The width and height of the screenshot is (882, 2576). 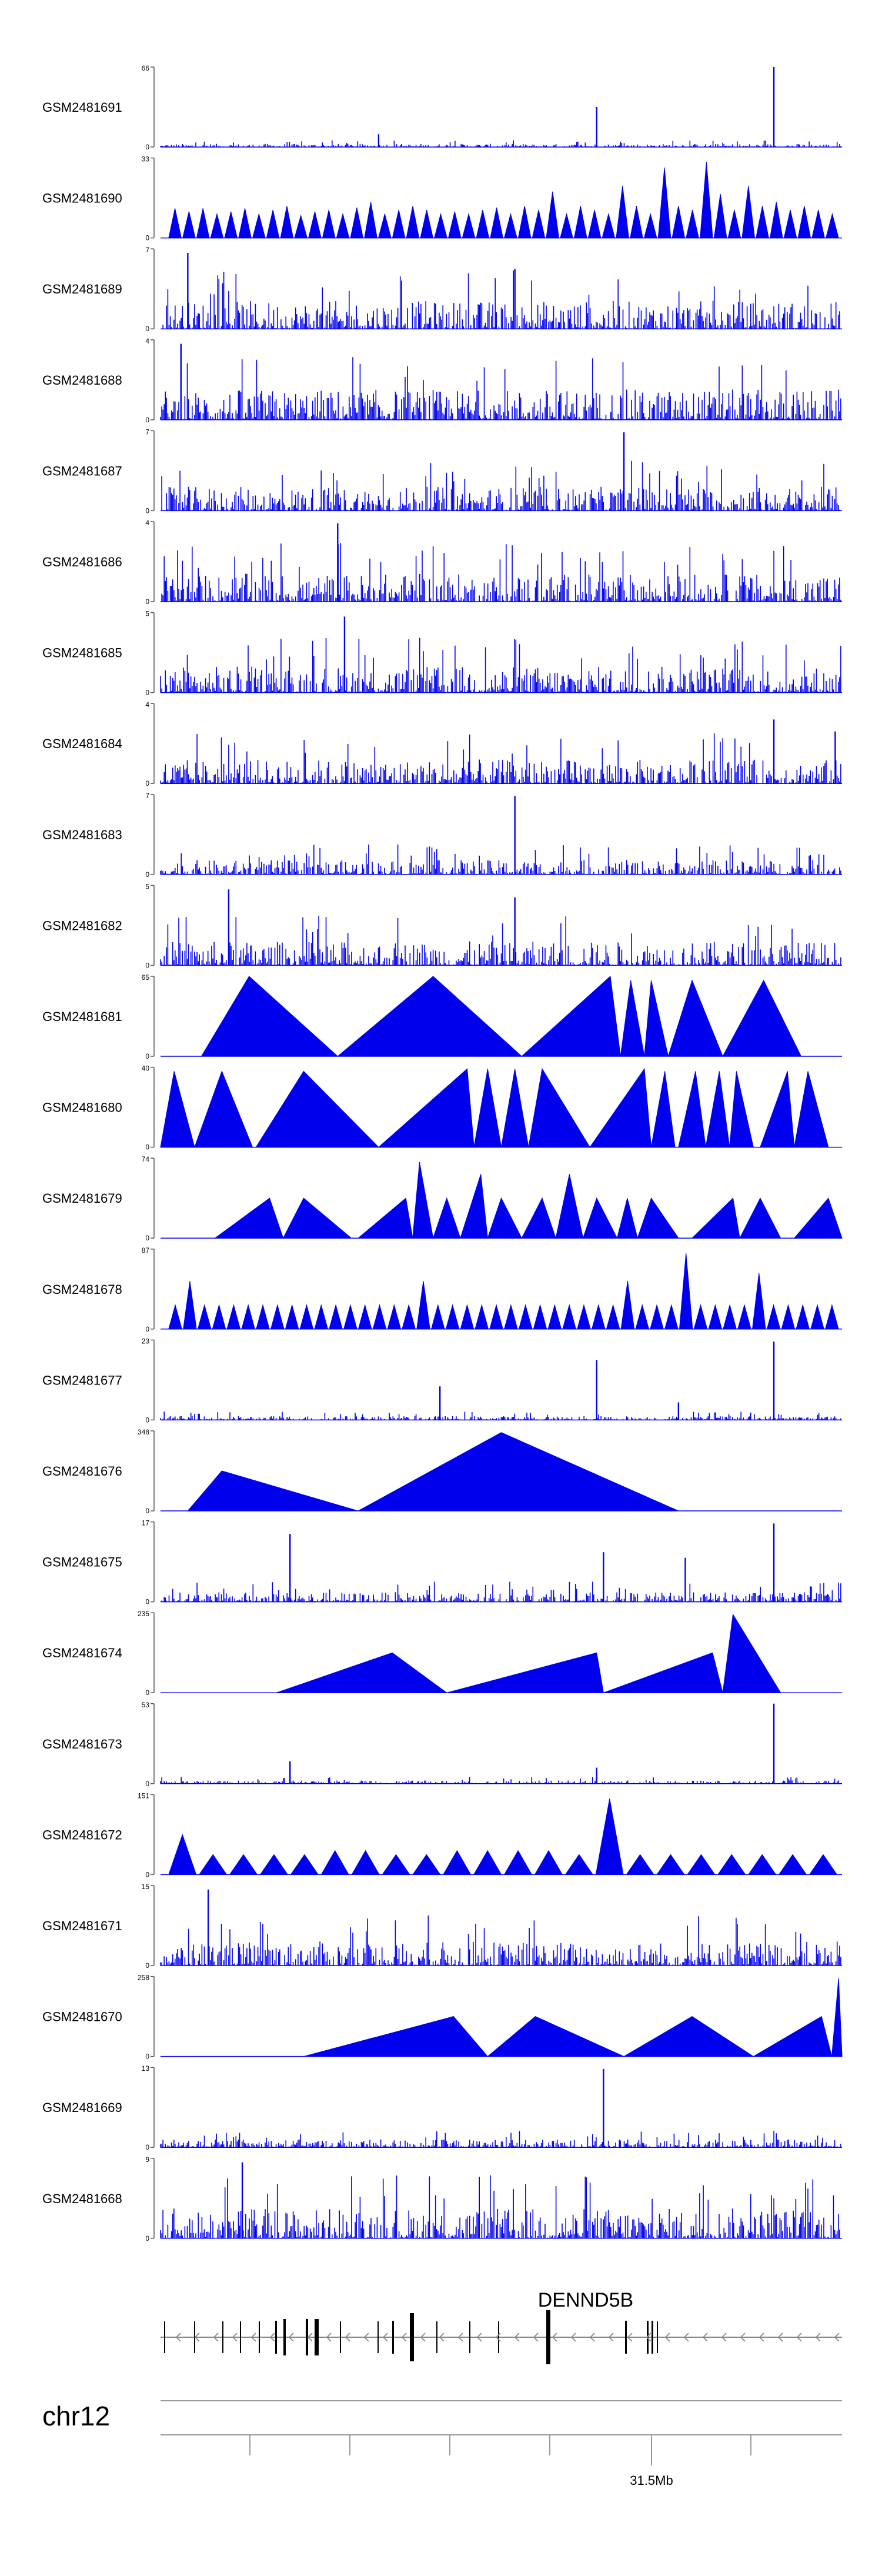 What do you see at coordinates (147, 250) in the screenshot?
I see `y-axis-max-label: 7` at bounding box center [147, 250].